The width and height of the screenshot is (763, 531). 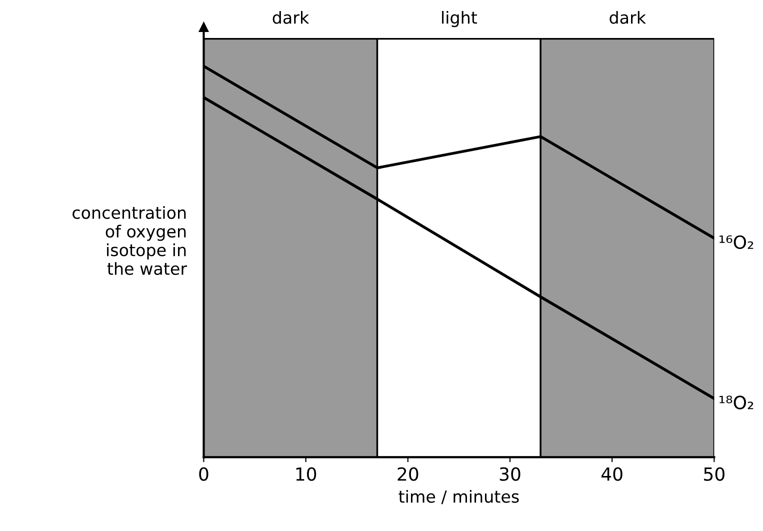 I want to click on x-tick-label: 20, so click(x=408, y=474).